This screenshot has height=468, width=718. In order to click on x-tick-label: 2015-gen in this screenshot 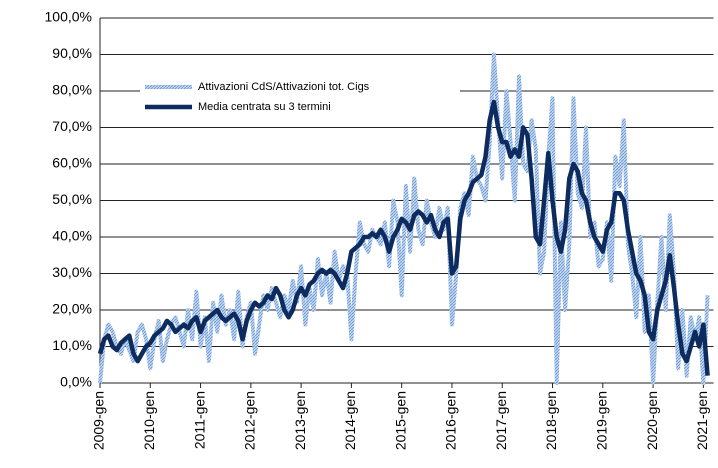, I will do `click(400, 420)`.